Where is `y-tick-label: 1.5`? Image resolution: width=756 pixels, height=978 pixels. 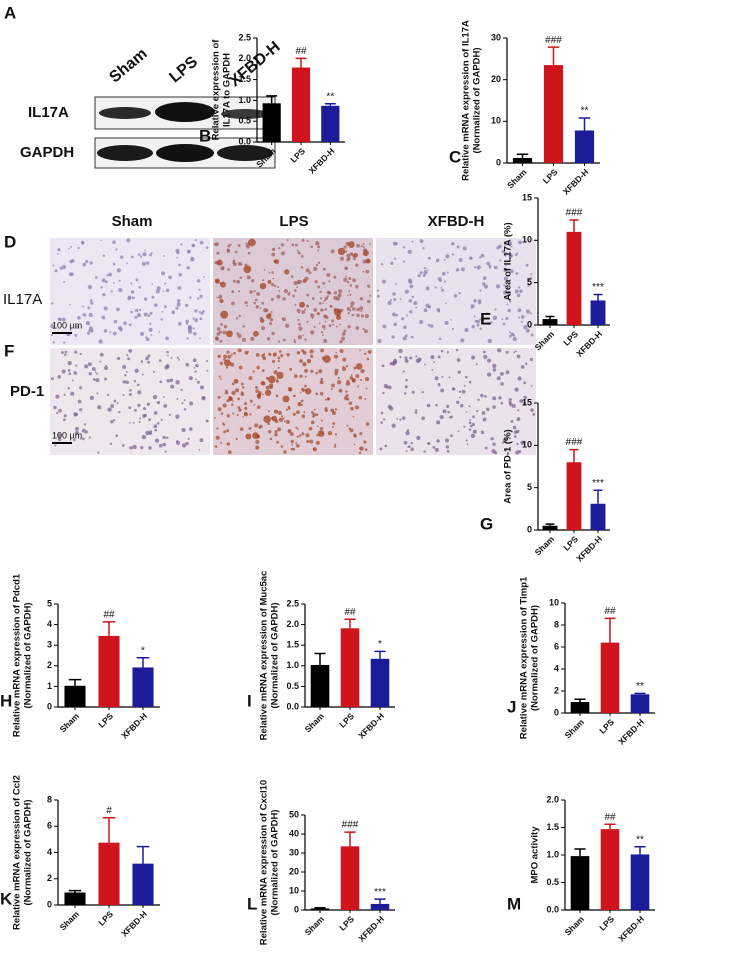
y-tick-label: 1.5 is located at coordinates (244, 79).